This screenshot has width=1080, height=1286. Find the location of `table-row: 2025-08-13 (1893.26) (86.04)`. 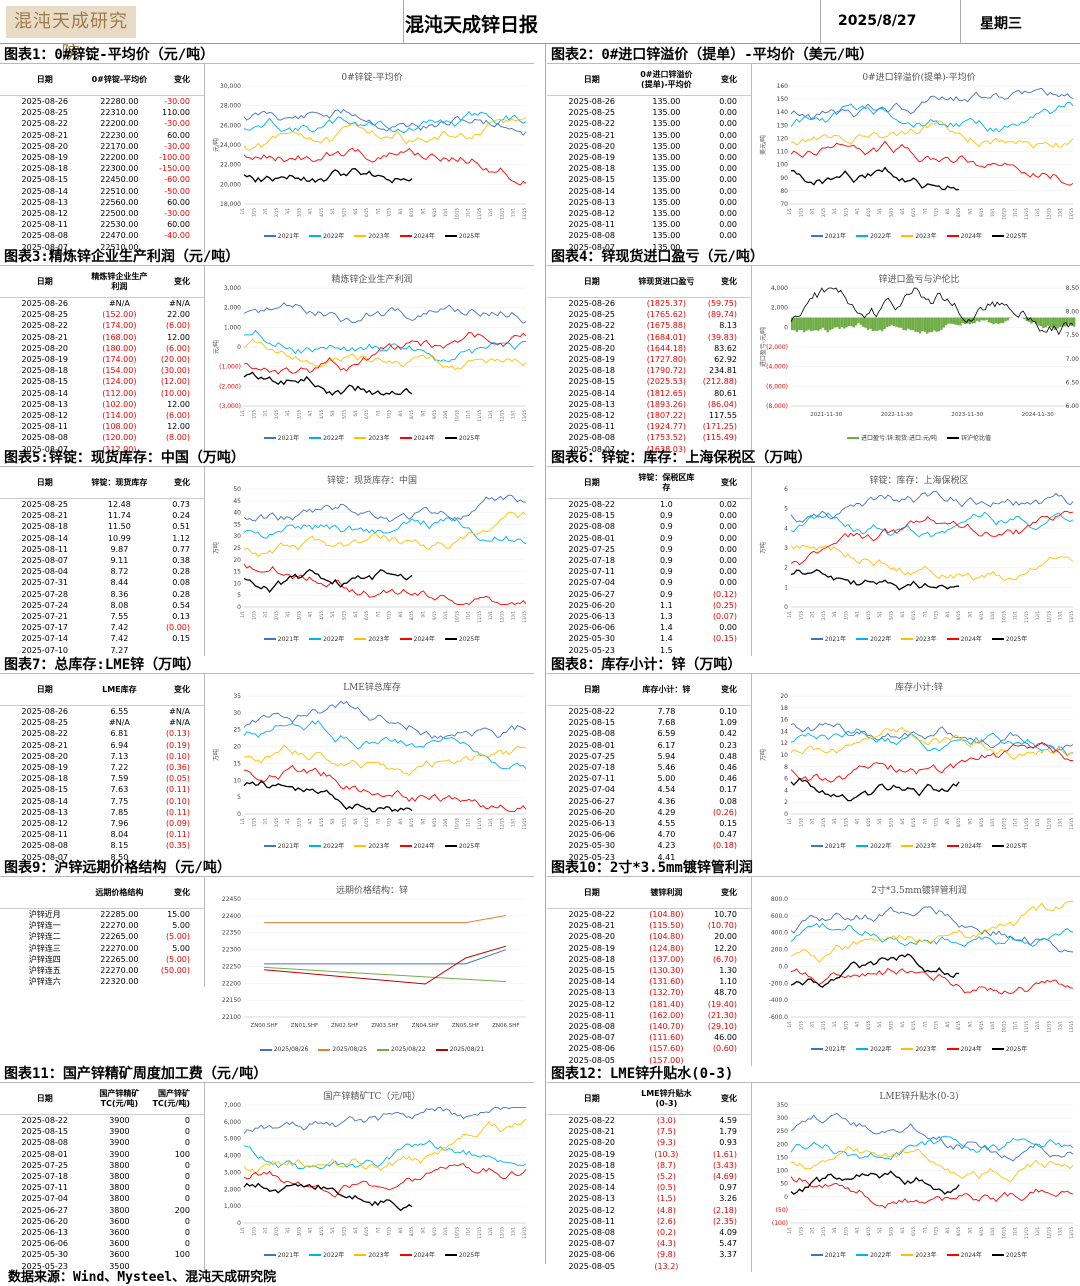

table-row: 2025-08-13 (1893.26) (86.04) is located at coordinates (649, 404).